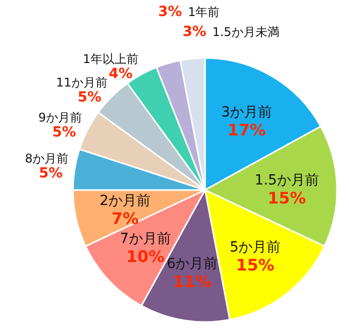 The width and height of the screenshot is (349, 336). What do you see at coordinates (247, 130) in the screenshot?
I see `data-label: 17%` at bounding box center [247, 130].